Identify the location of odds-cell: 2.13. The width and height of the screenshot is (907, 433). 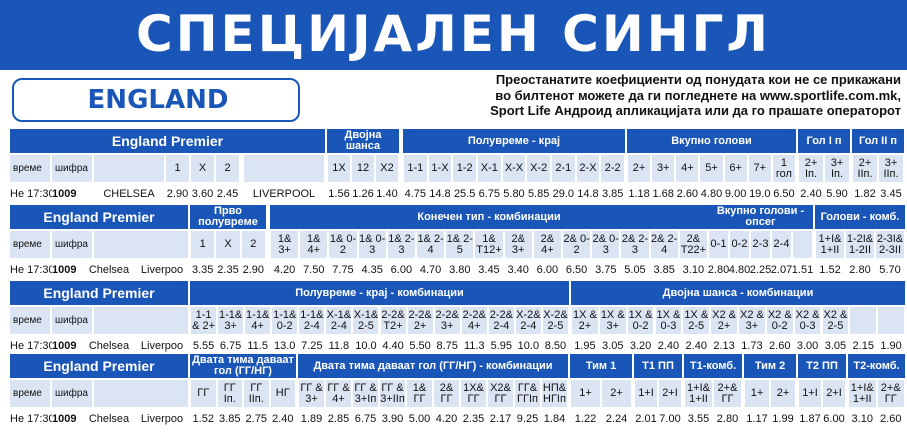
(724, 345).